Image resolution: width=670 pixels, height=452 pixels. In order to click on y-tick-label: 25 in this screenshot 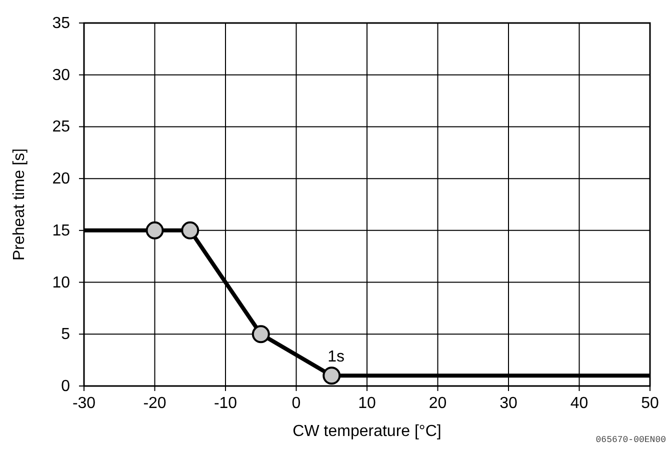, I will do `click(61, 127)`.